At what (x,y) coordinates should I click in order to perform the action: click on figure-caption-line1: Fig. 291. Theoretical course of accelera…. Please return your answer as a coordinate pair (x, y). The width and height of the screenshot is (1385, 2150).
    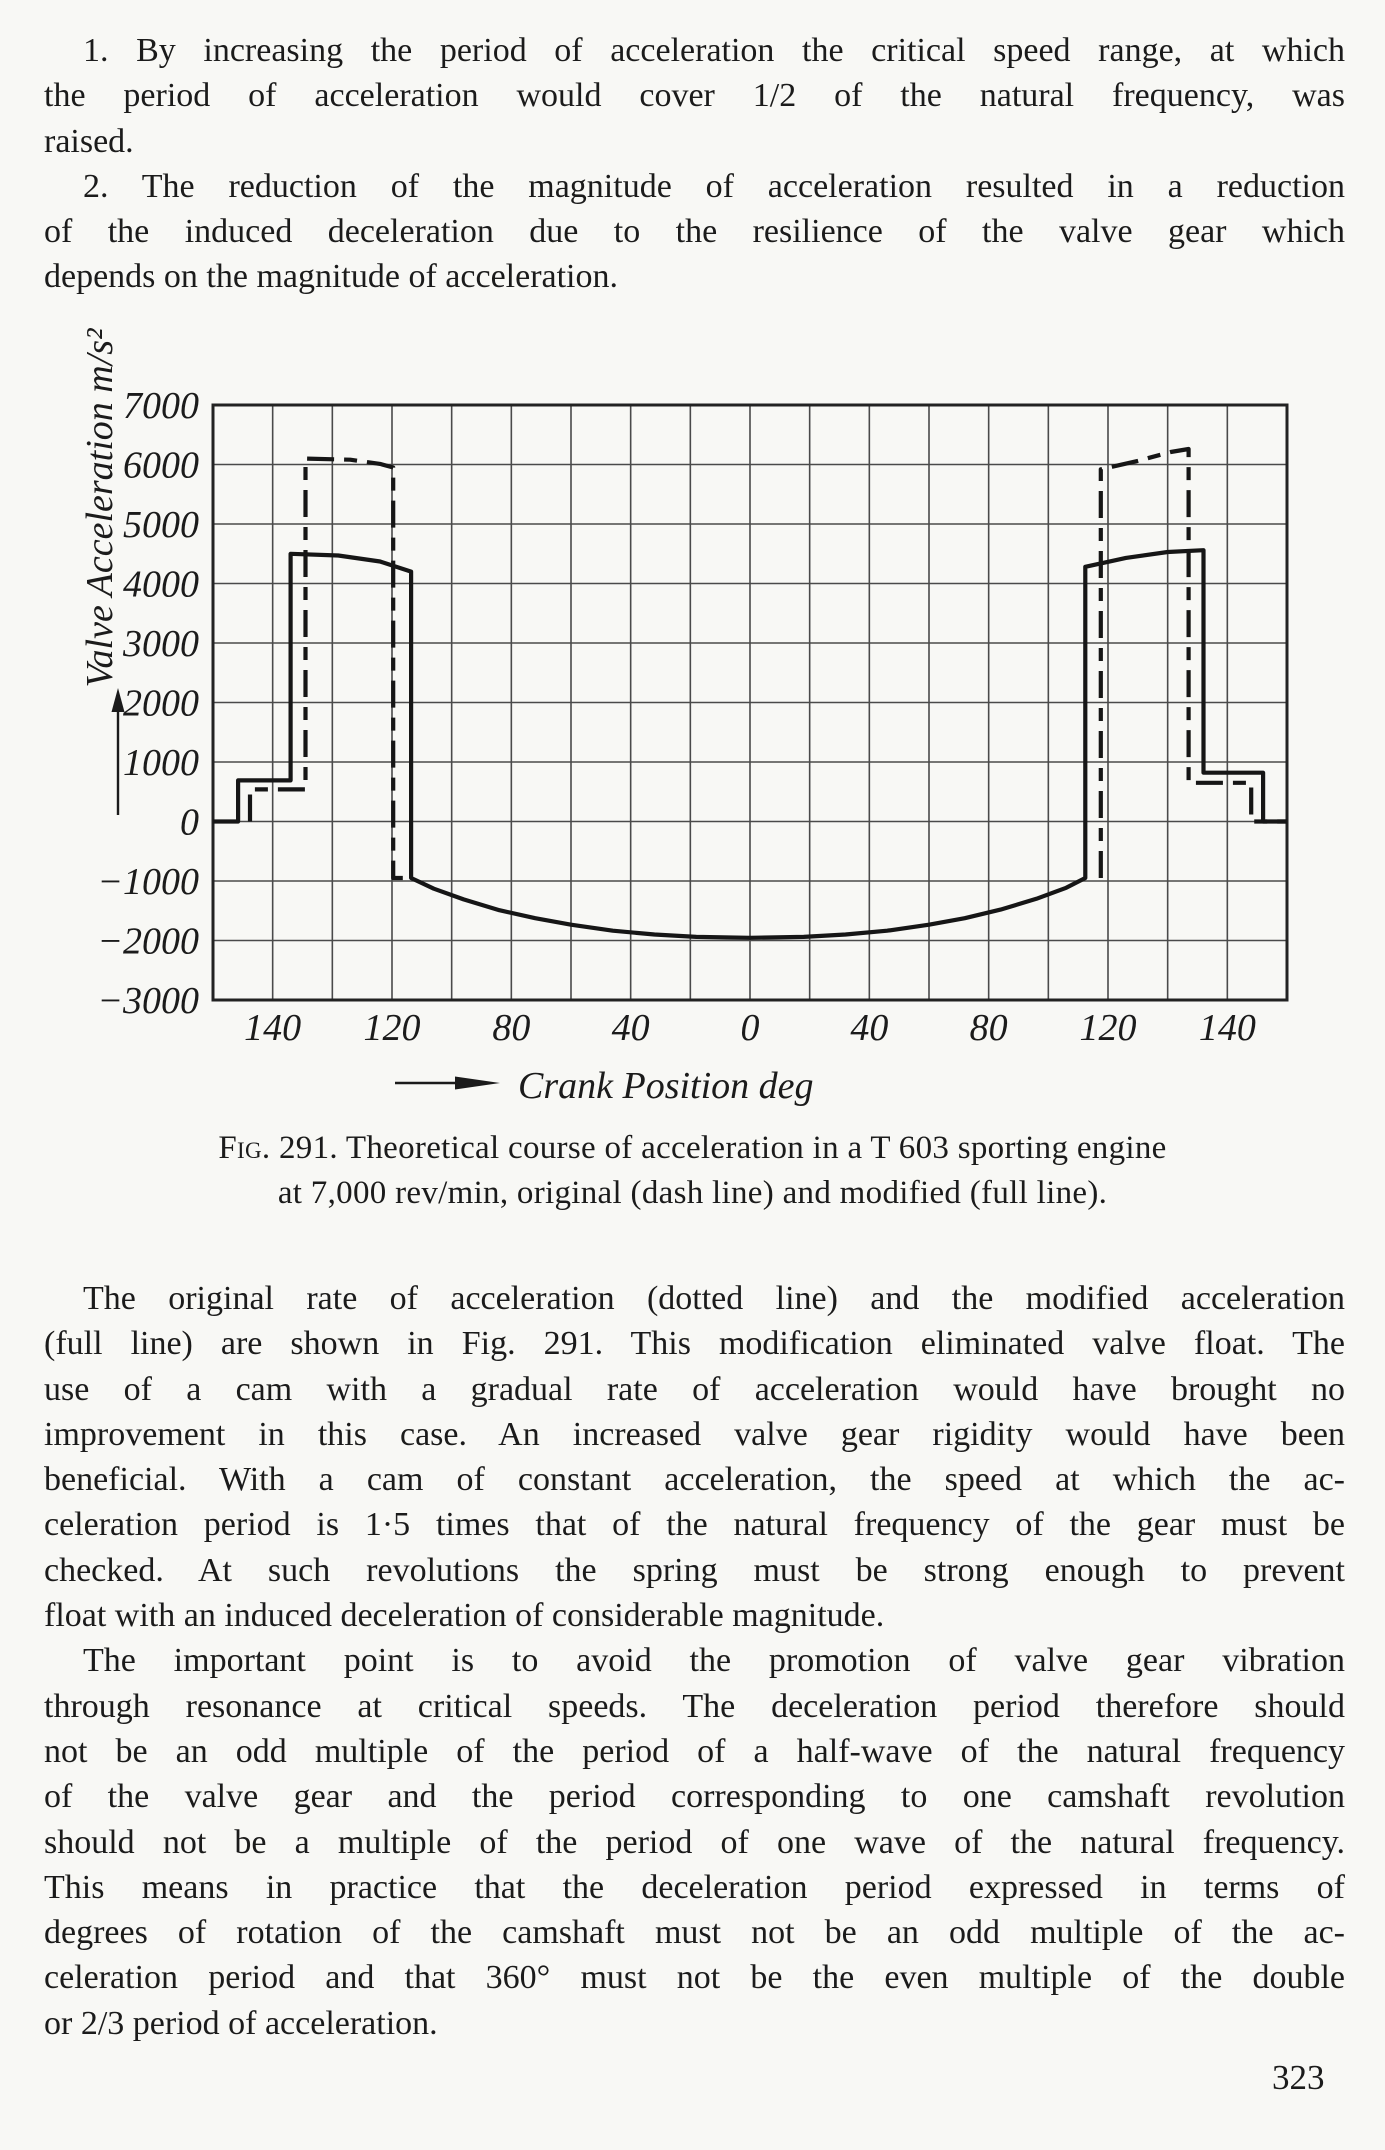
    Looking at the image, I should click on (692, 1148).